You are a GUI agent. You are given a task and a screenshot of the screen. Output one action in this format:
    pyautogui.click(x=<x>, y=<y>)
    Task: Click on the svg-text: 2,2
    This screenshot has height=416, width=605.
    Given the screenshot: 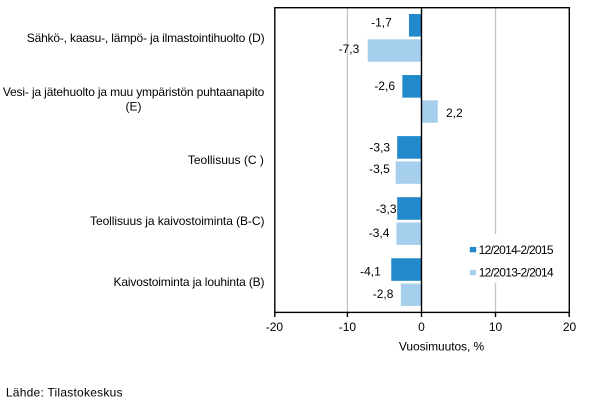 What is the action you would take?
    pyautogui.click(x=454, y=113)
    